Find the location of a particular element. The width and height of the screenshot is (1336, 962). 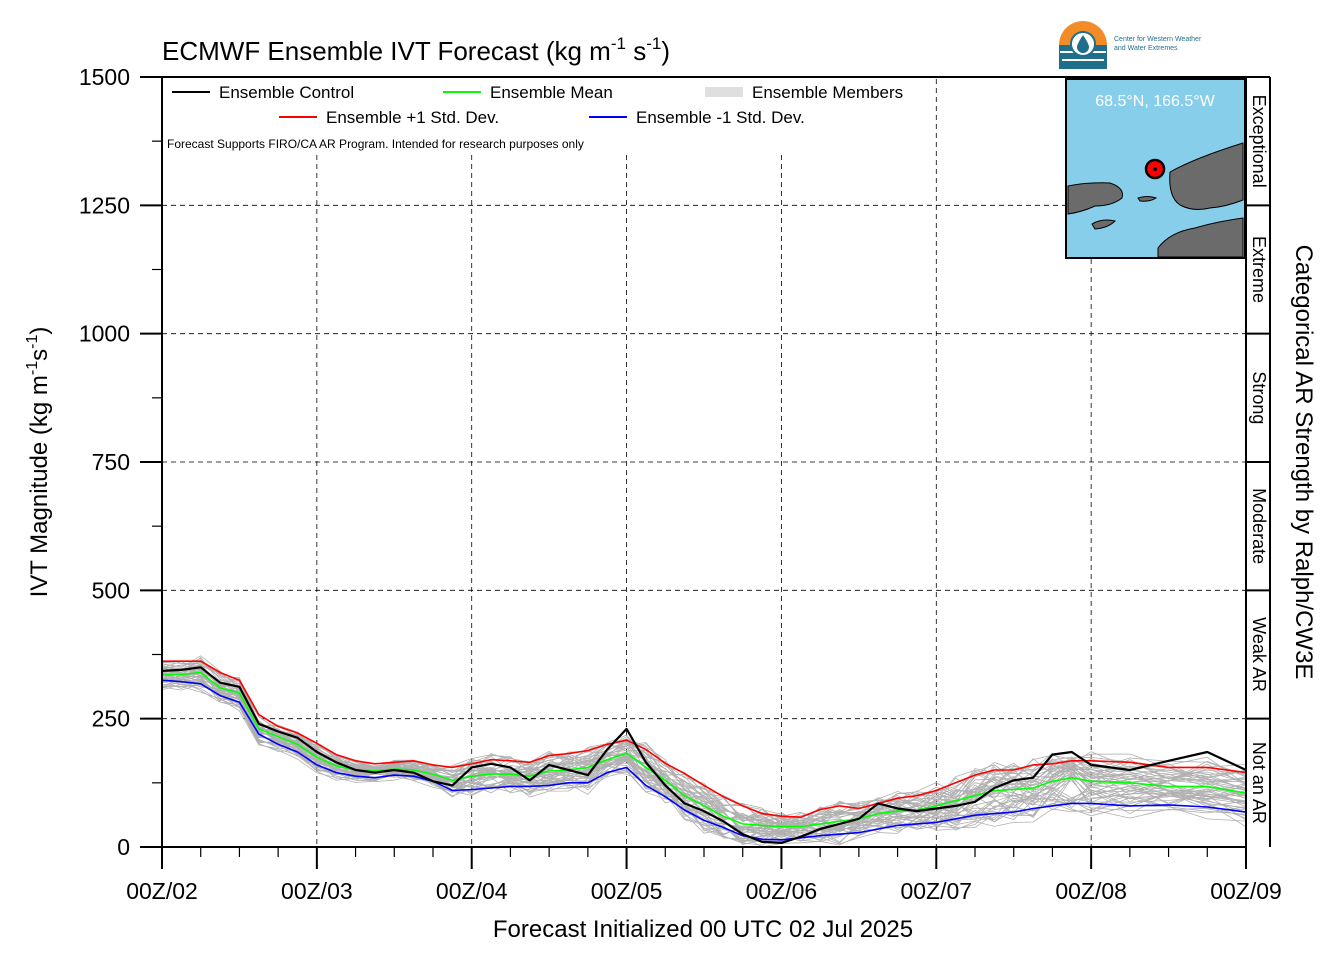

location-marker-center is located at coordinates (1155, 169).